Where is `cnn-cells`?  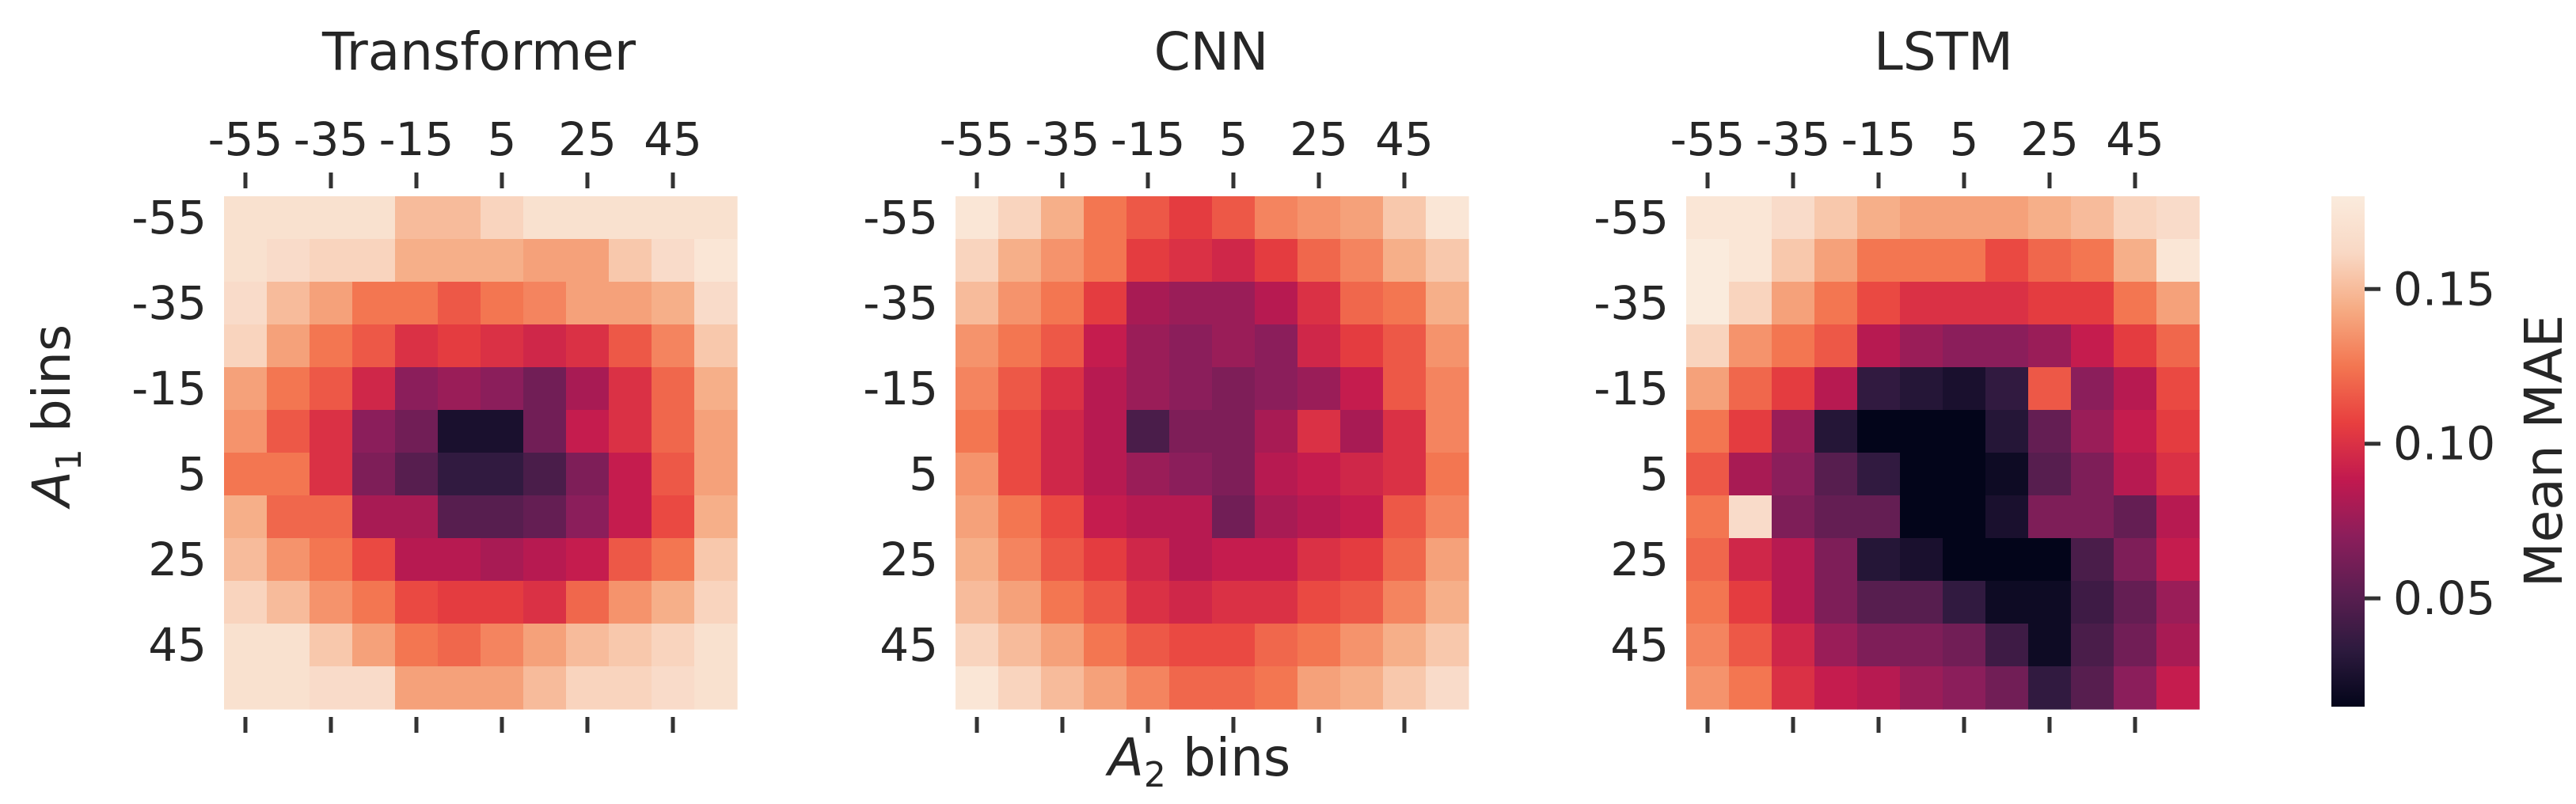
cnn-cells is located at coordinates (1212, 453).